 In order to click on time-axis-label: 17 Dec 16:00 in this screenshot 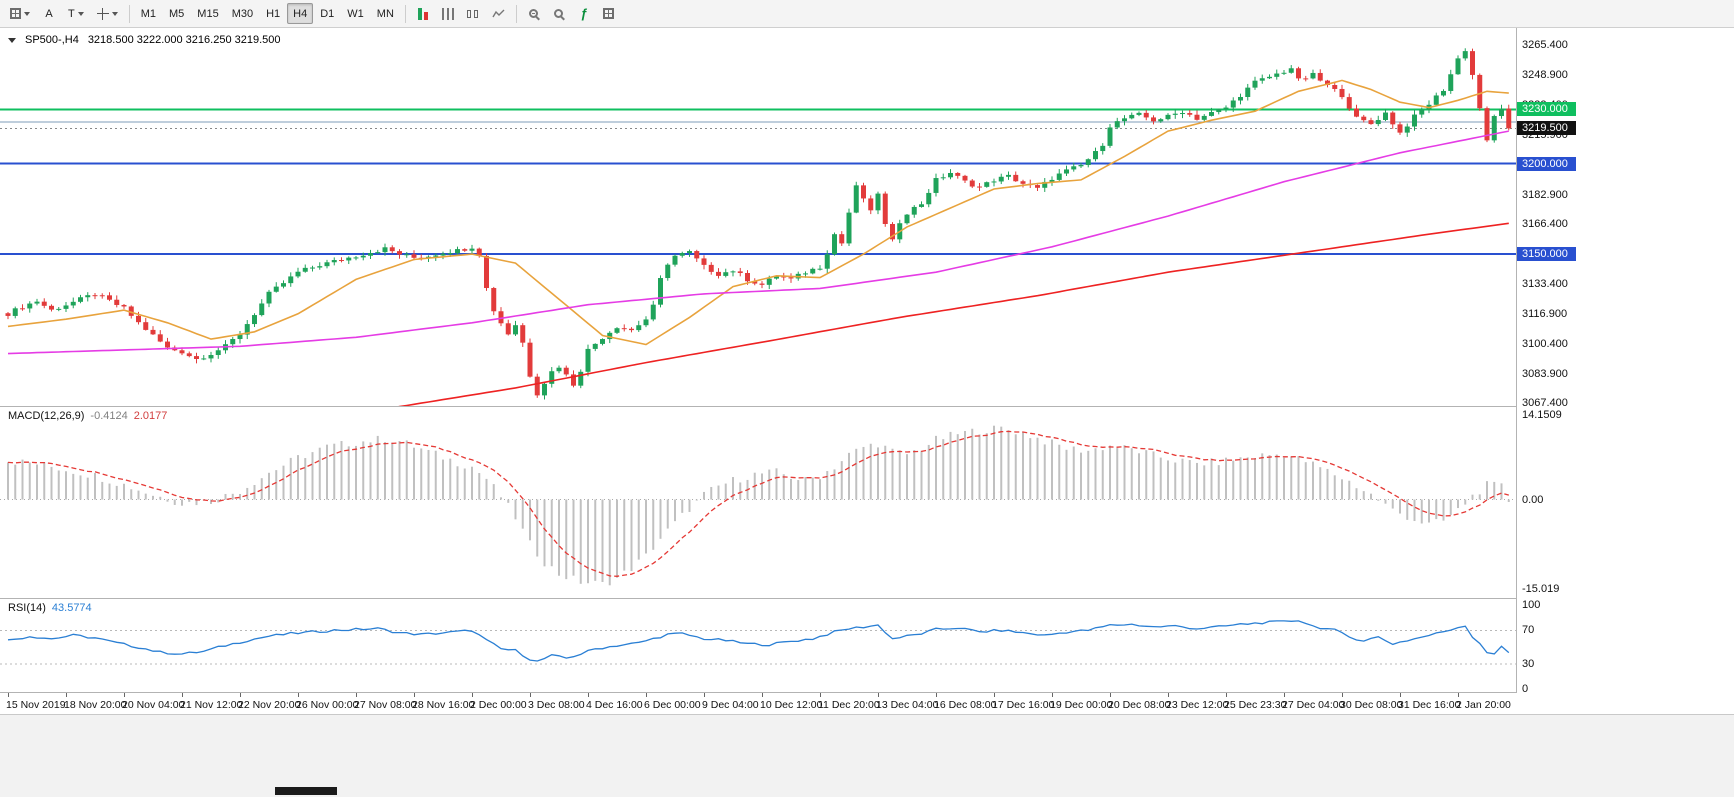, I will do `click(1023, 705)`.